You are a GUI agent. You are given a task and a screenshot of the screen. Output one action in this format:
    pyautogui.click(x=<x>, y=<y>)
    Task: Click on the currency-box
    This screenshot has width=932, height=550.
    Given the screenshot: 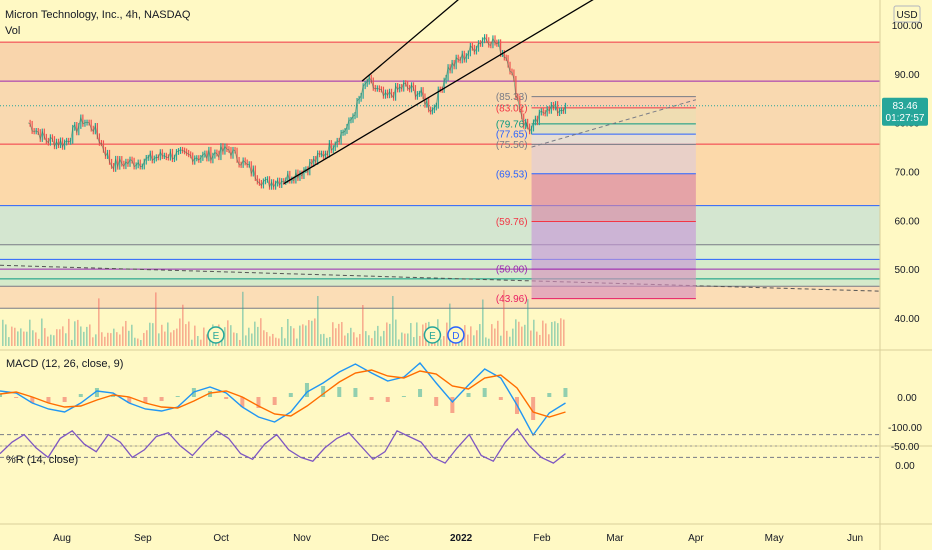 What is the action you would take?
    pyautogui.click(x=907, y=14)
    